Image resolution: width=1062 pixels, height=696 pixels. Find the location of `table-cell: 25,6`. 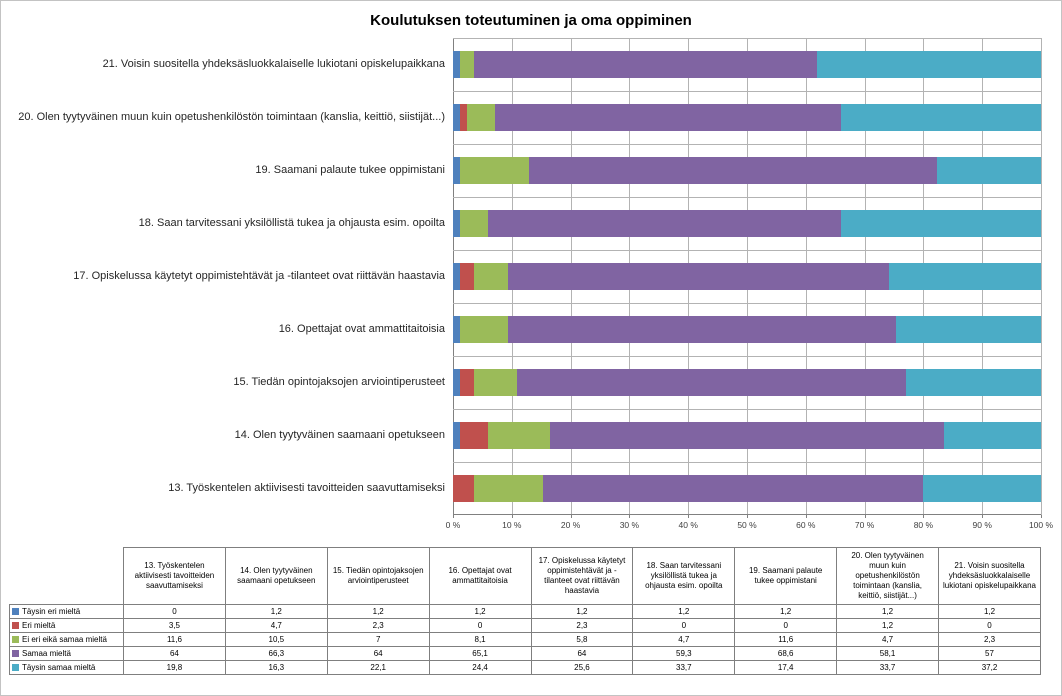

table-cell: 25,6 is located at coordinates (582, 667).